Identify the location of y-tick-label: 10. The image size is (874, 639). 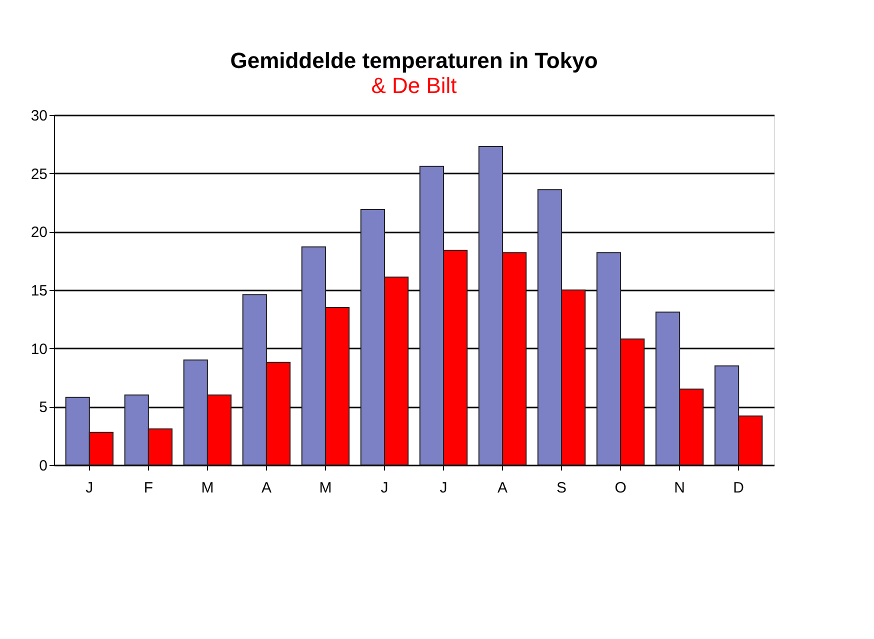
(39, 349).